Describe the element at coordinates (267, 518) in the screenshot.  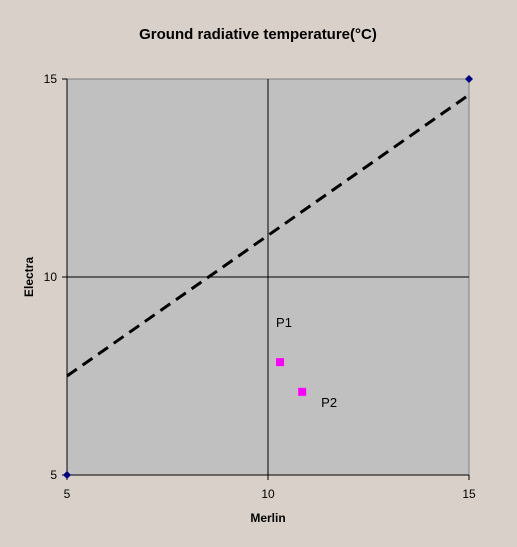
I see `x-axis-label: Merlin` at that location.